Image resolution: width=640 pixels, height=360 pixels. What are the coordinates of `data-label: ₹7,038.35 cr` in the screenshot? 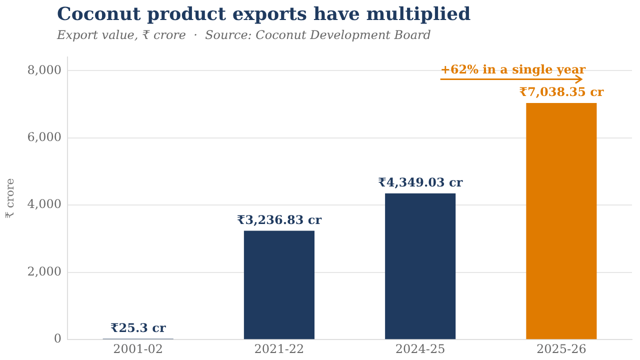 It's located at (561, 92).